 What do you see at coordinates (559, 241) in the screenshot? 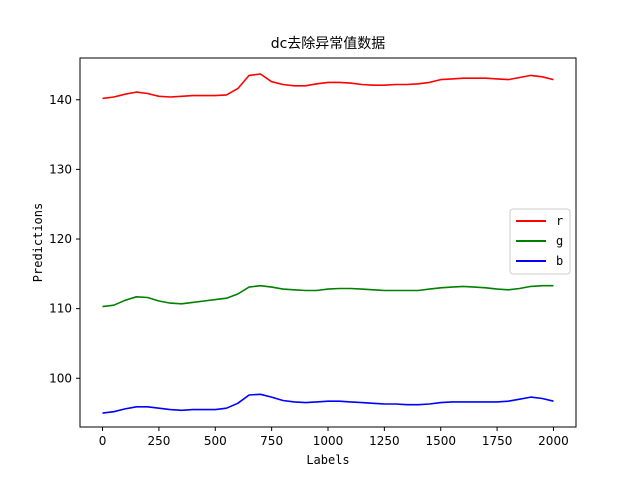
I see `legend-label-g: g` at bounding box center [559, 241].